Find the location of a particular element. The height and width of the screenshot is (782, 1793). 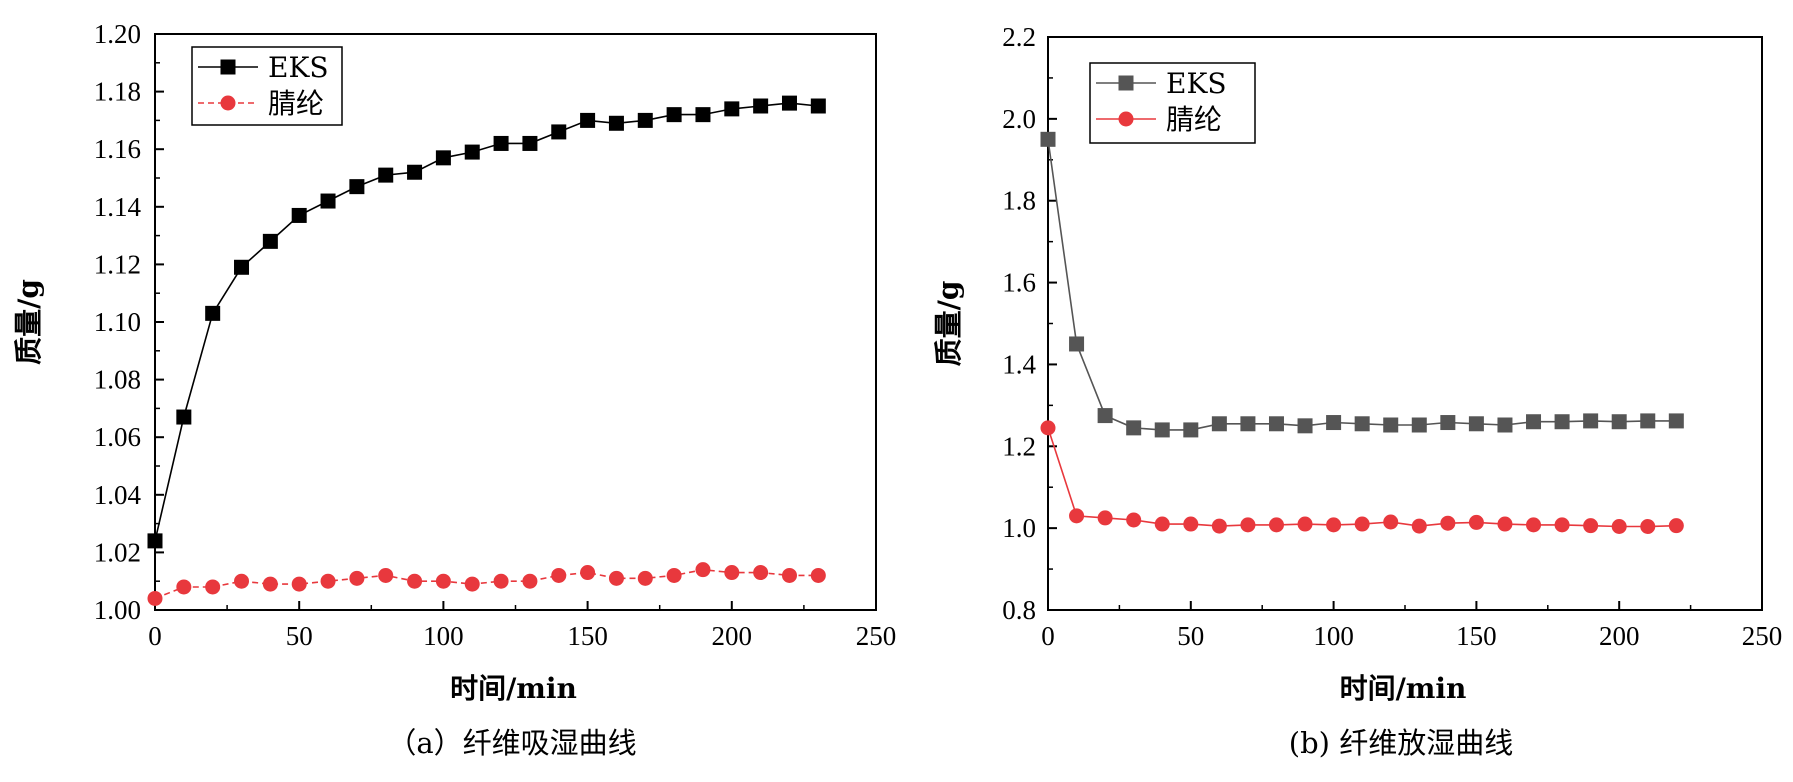

b-y-tick-label: 1.8 is located at coordinates (1019, 201).